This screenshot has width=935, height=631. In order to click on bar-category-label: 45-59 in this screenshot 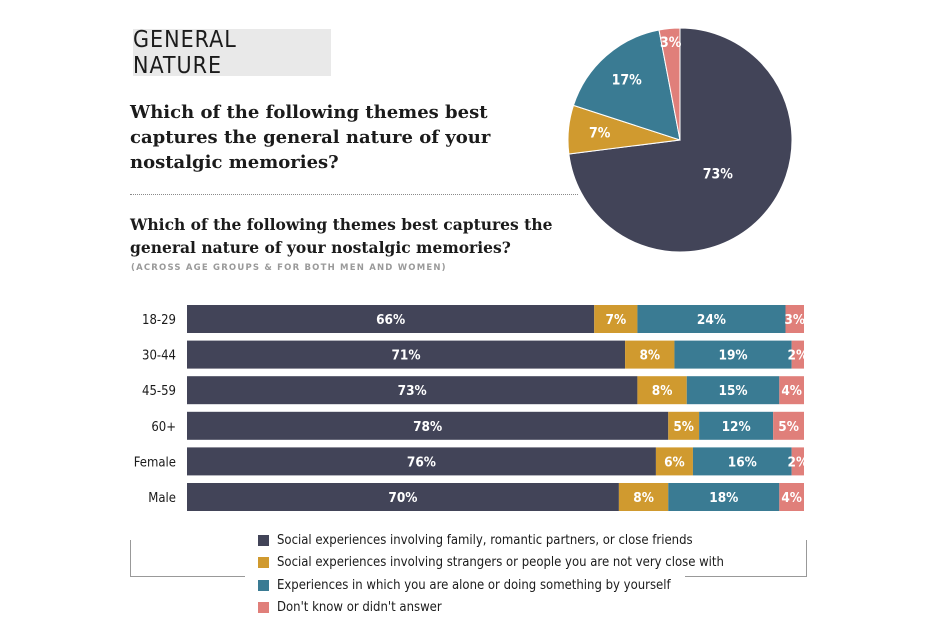, I will do `click(159, 391)`.